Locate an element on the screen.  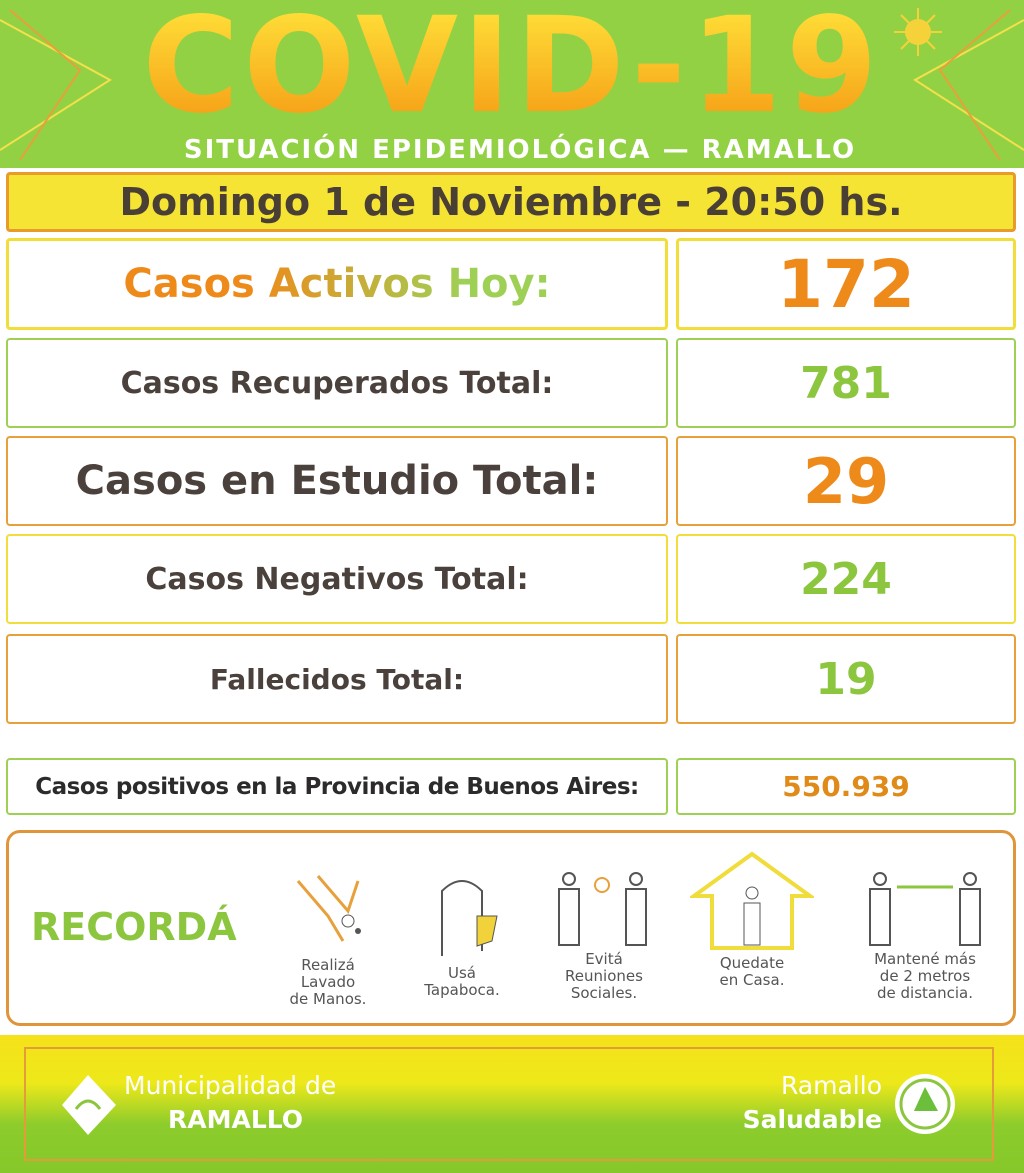
recovered-label-box: Casos Recuperados Total: is located at coordinates (337, 383).